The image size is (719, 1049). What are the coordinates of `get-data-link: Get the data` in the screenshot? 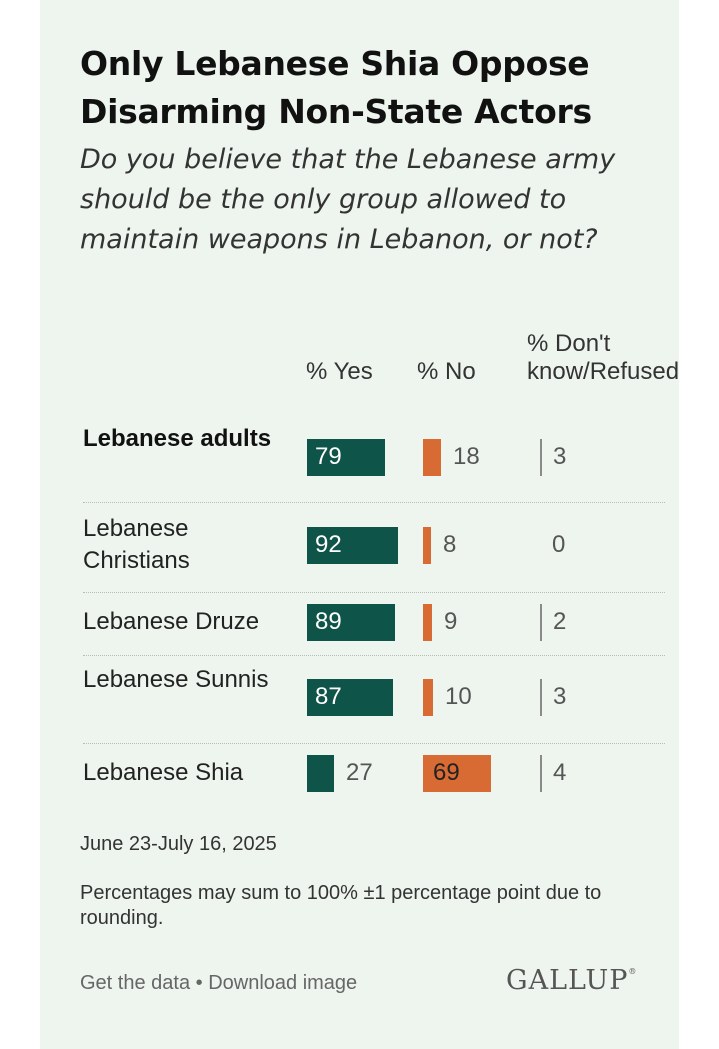 It's located at (135, 983).